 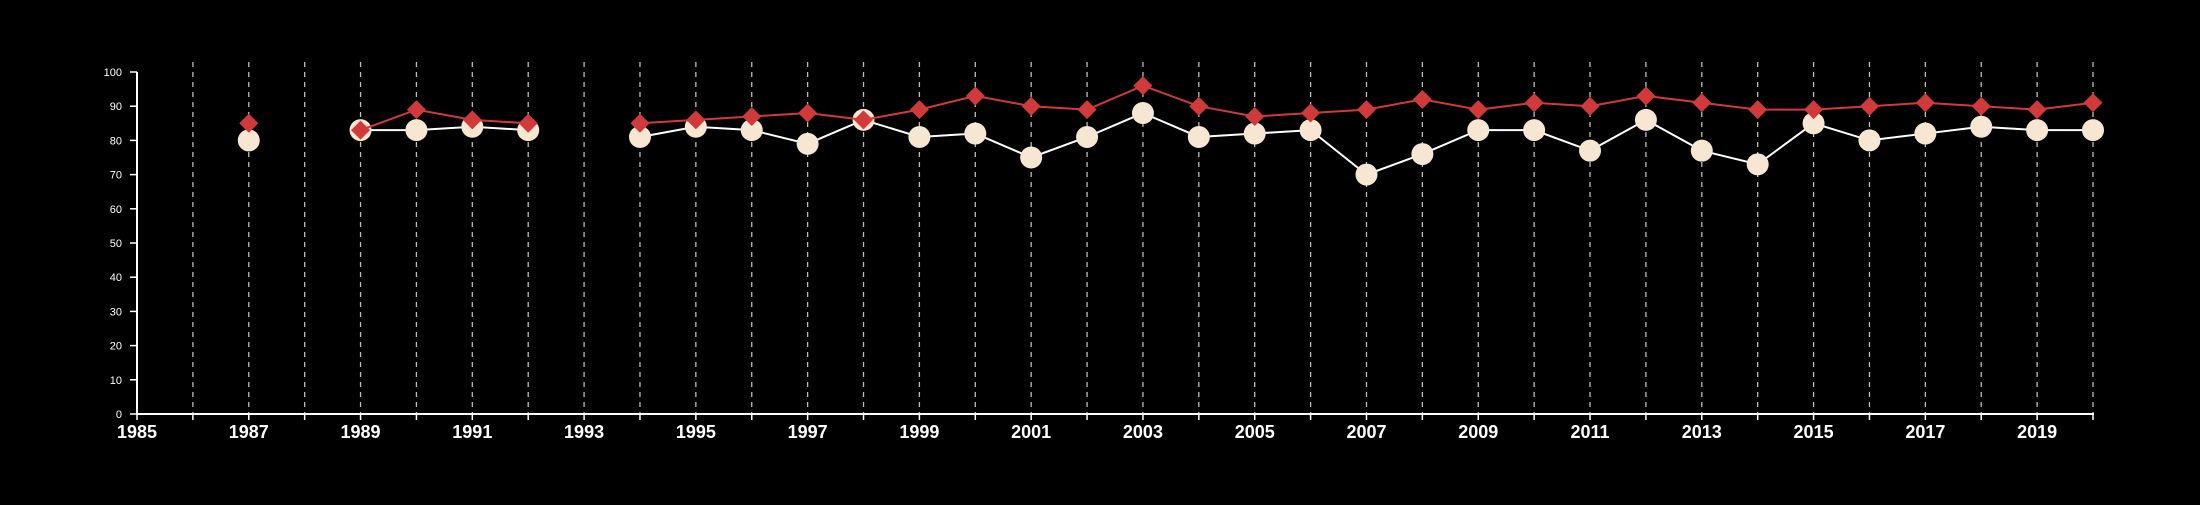 I want to click on series-1-point-2013, so click(x=1702, y=103).